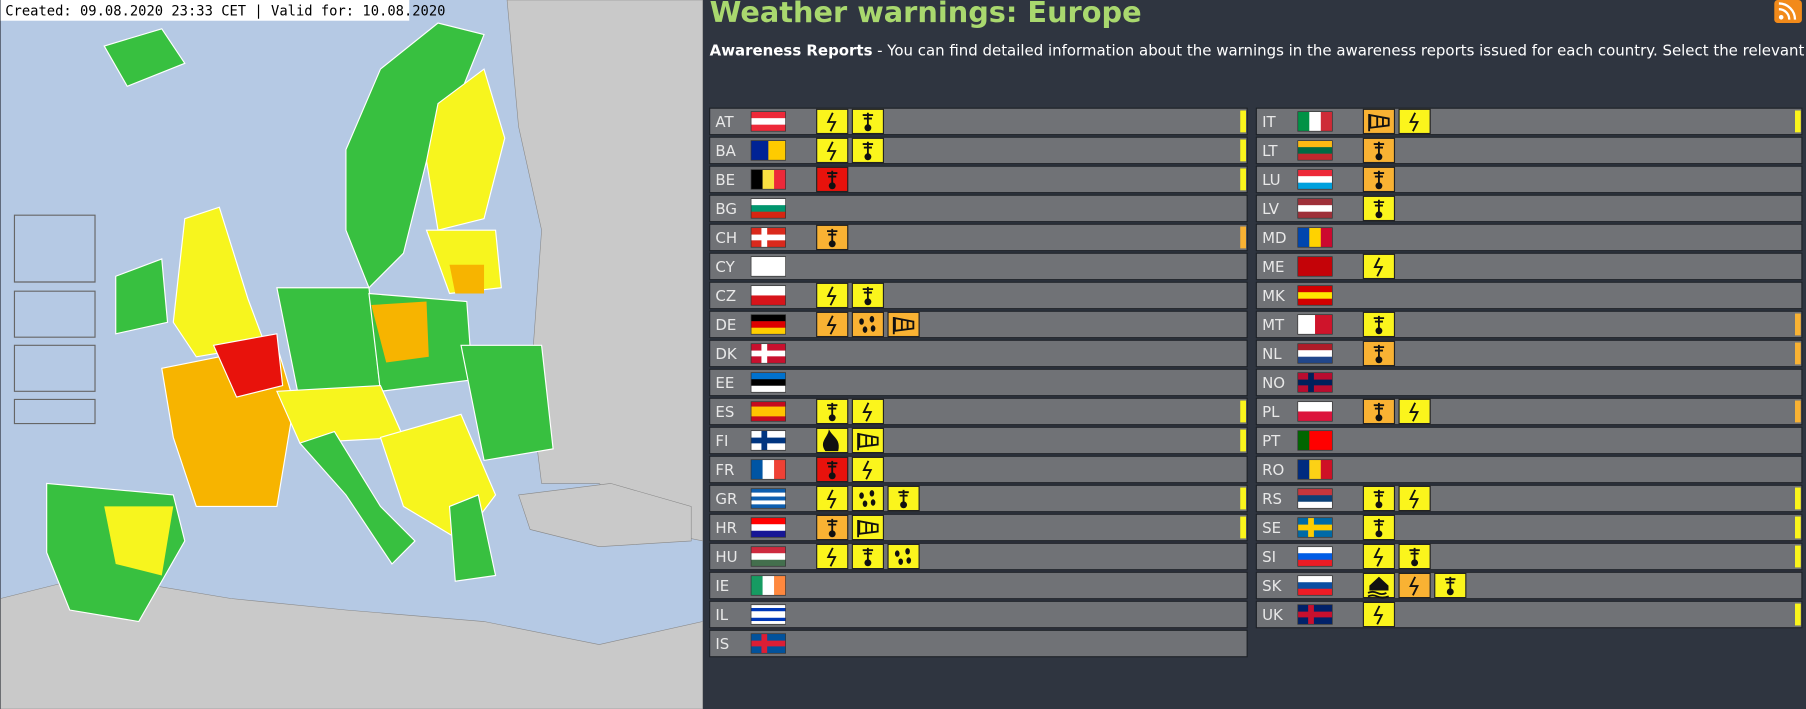  What do you see at coordinates (725, 296) in the screenshot?
I see `country-code: CZ` at bounding box center [725, 296].